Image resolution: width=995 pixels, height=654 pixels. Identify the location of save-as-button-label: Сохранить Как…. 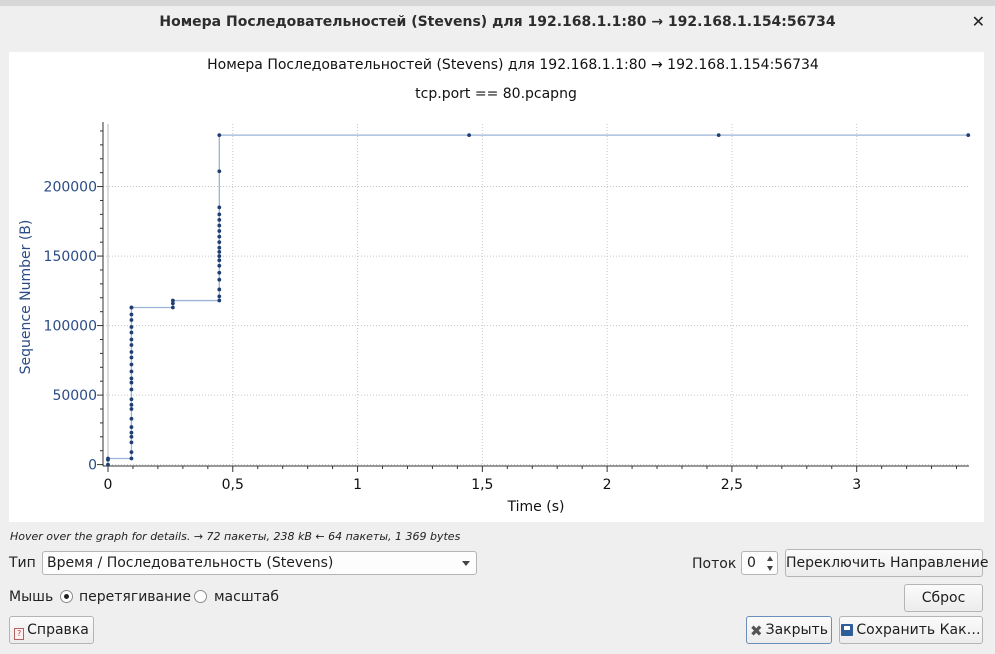
(918, 630).